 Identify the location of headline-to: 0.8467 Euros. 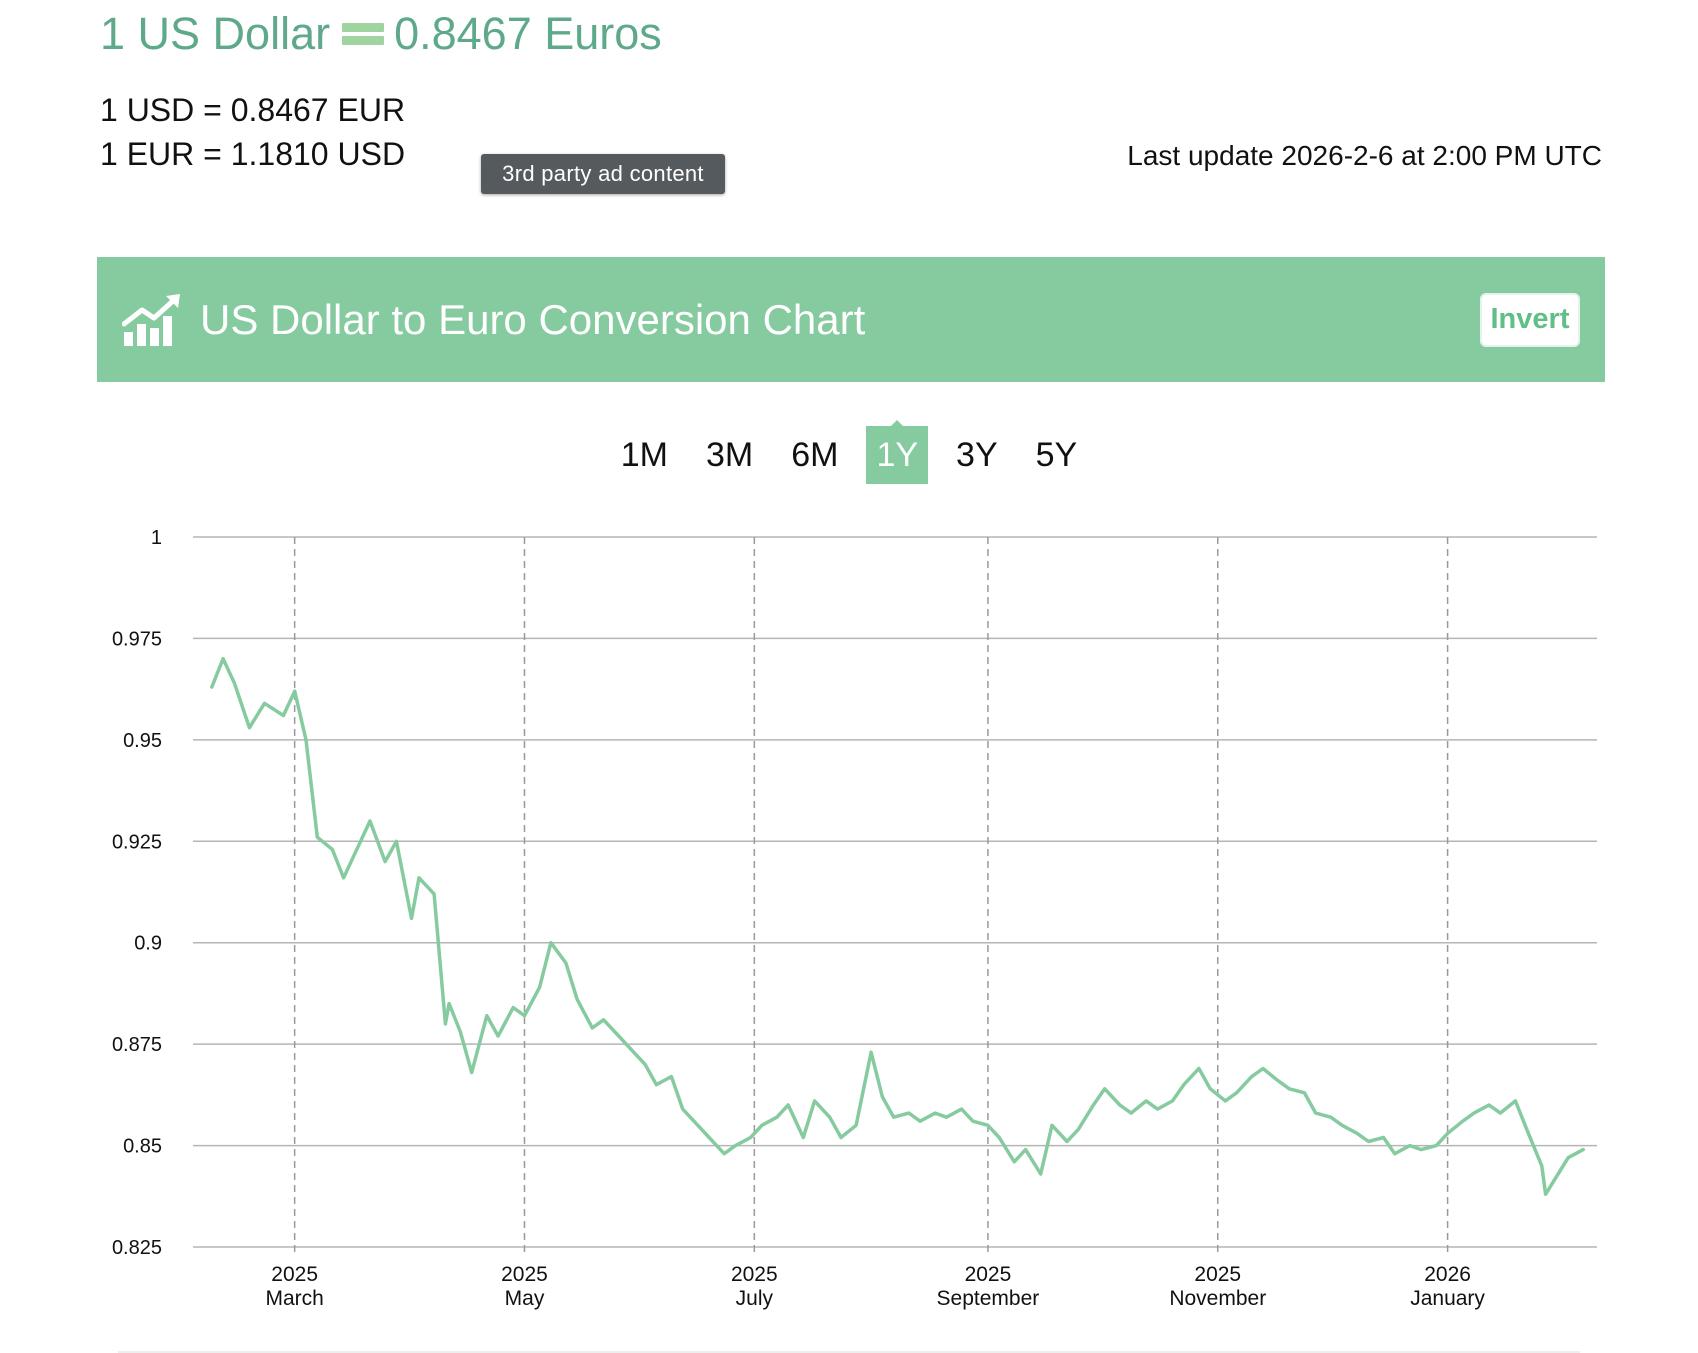
(528, 33).